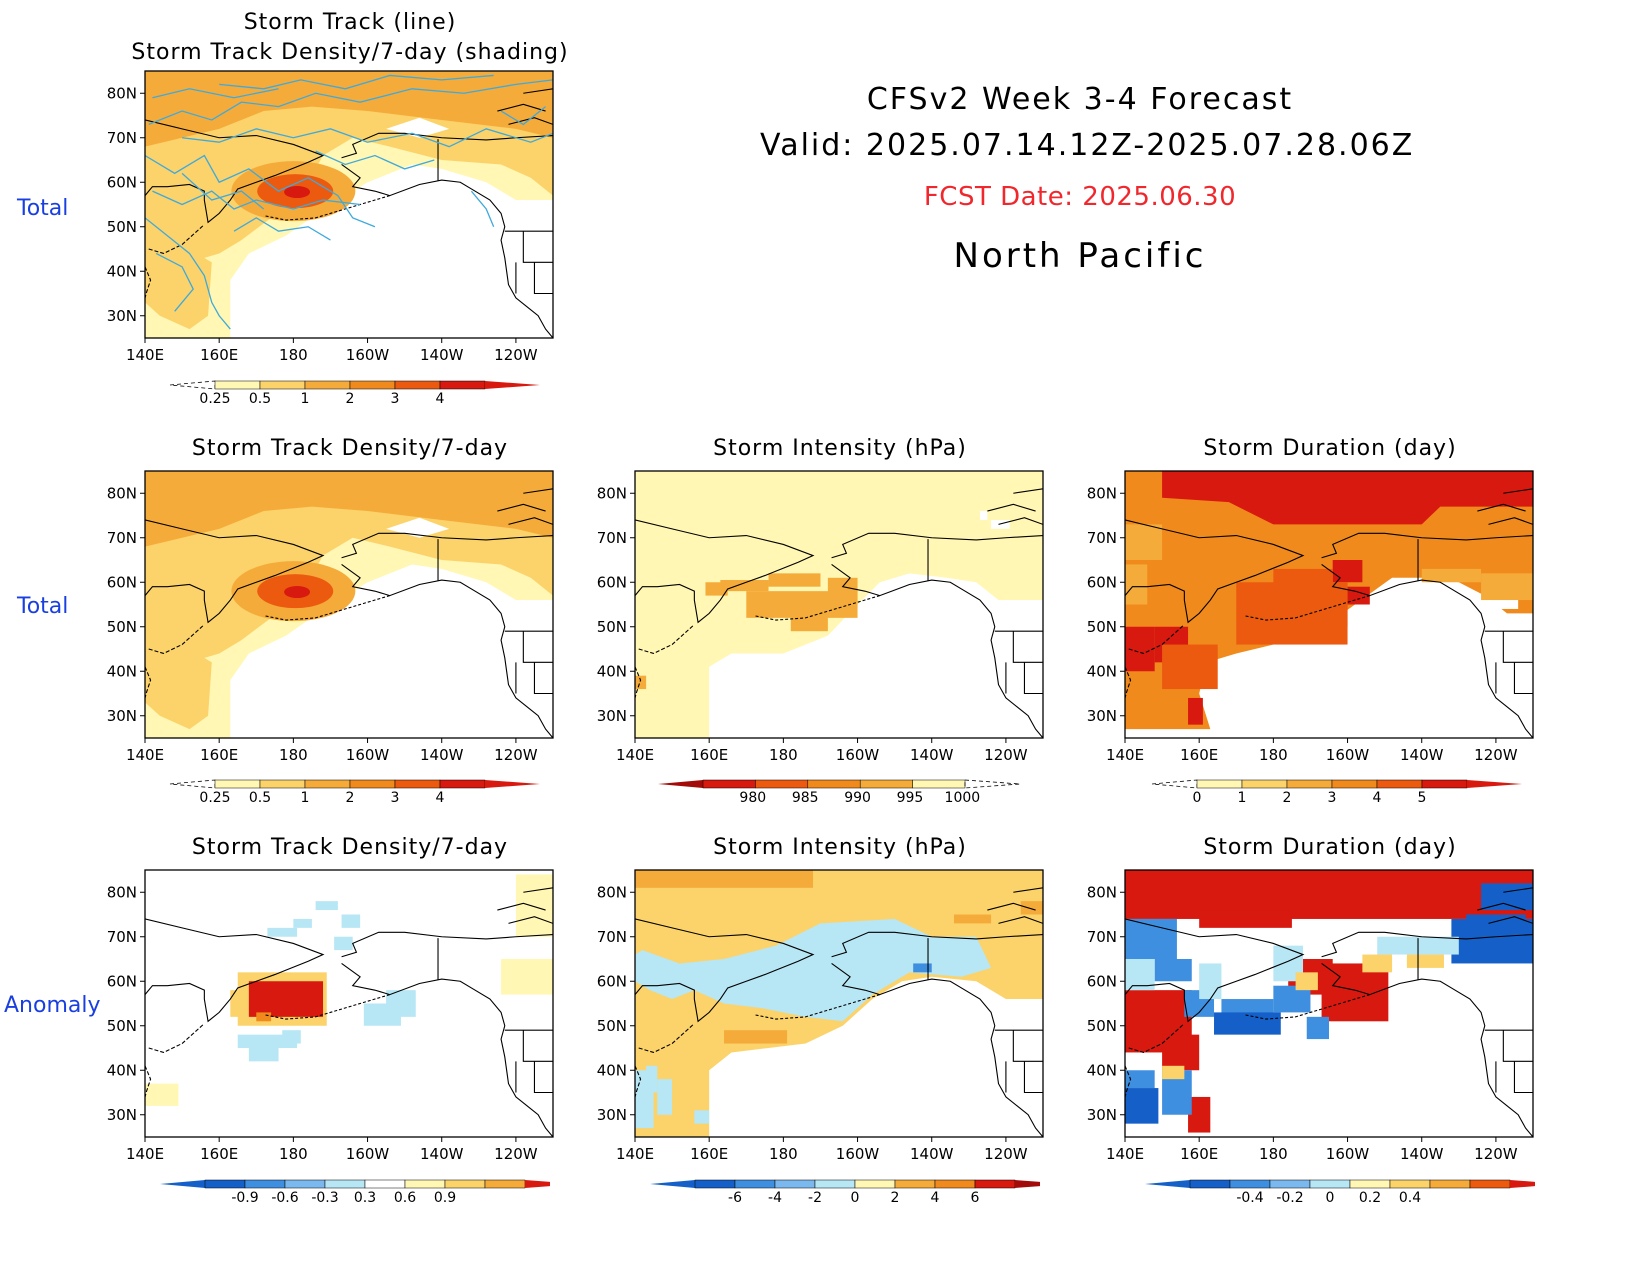 The image size is (1650, 1275). Describe the element at coordinates (1330, 1197) in the screenshot. I see `colorbar-label: 0` at that location.